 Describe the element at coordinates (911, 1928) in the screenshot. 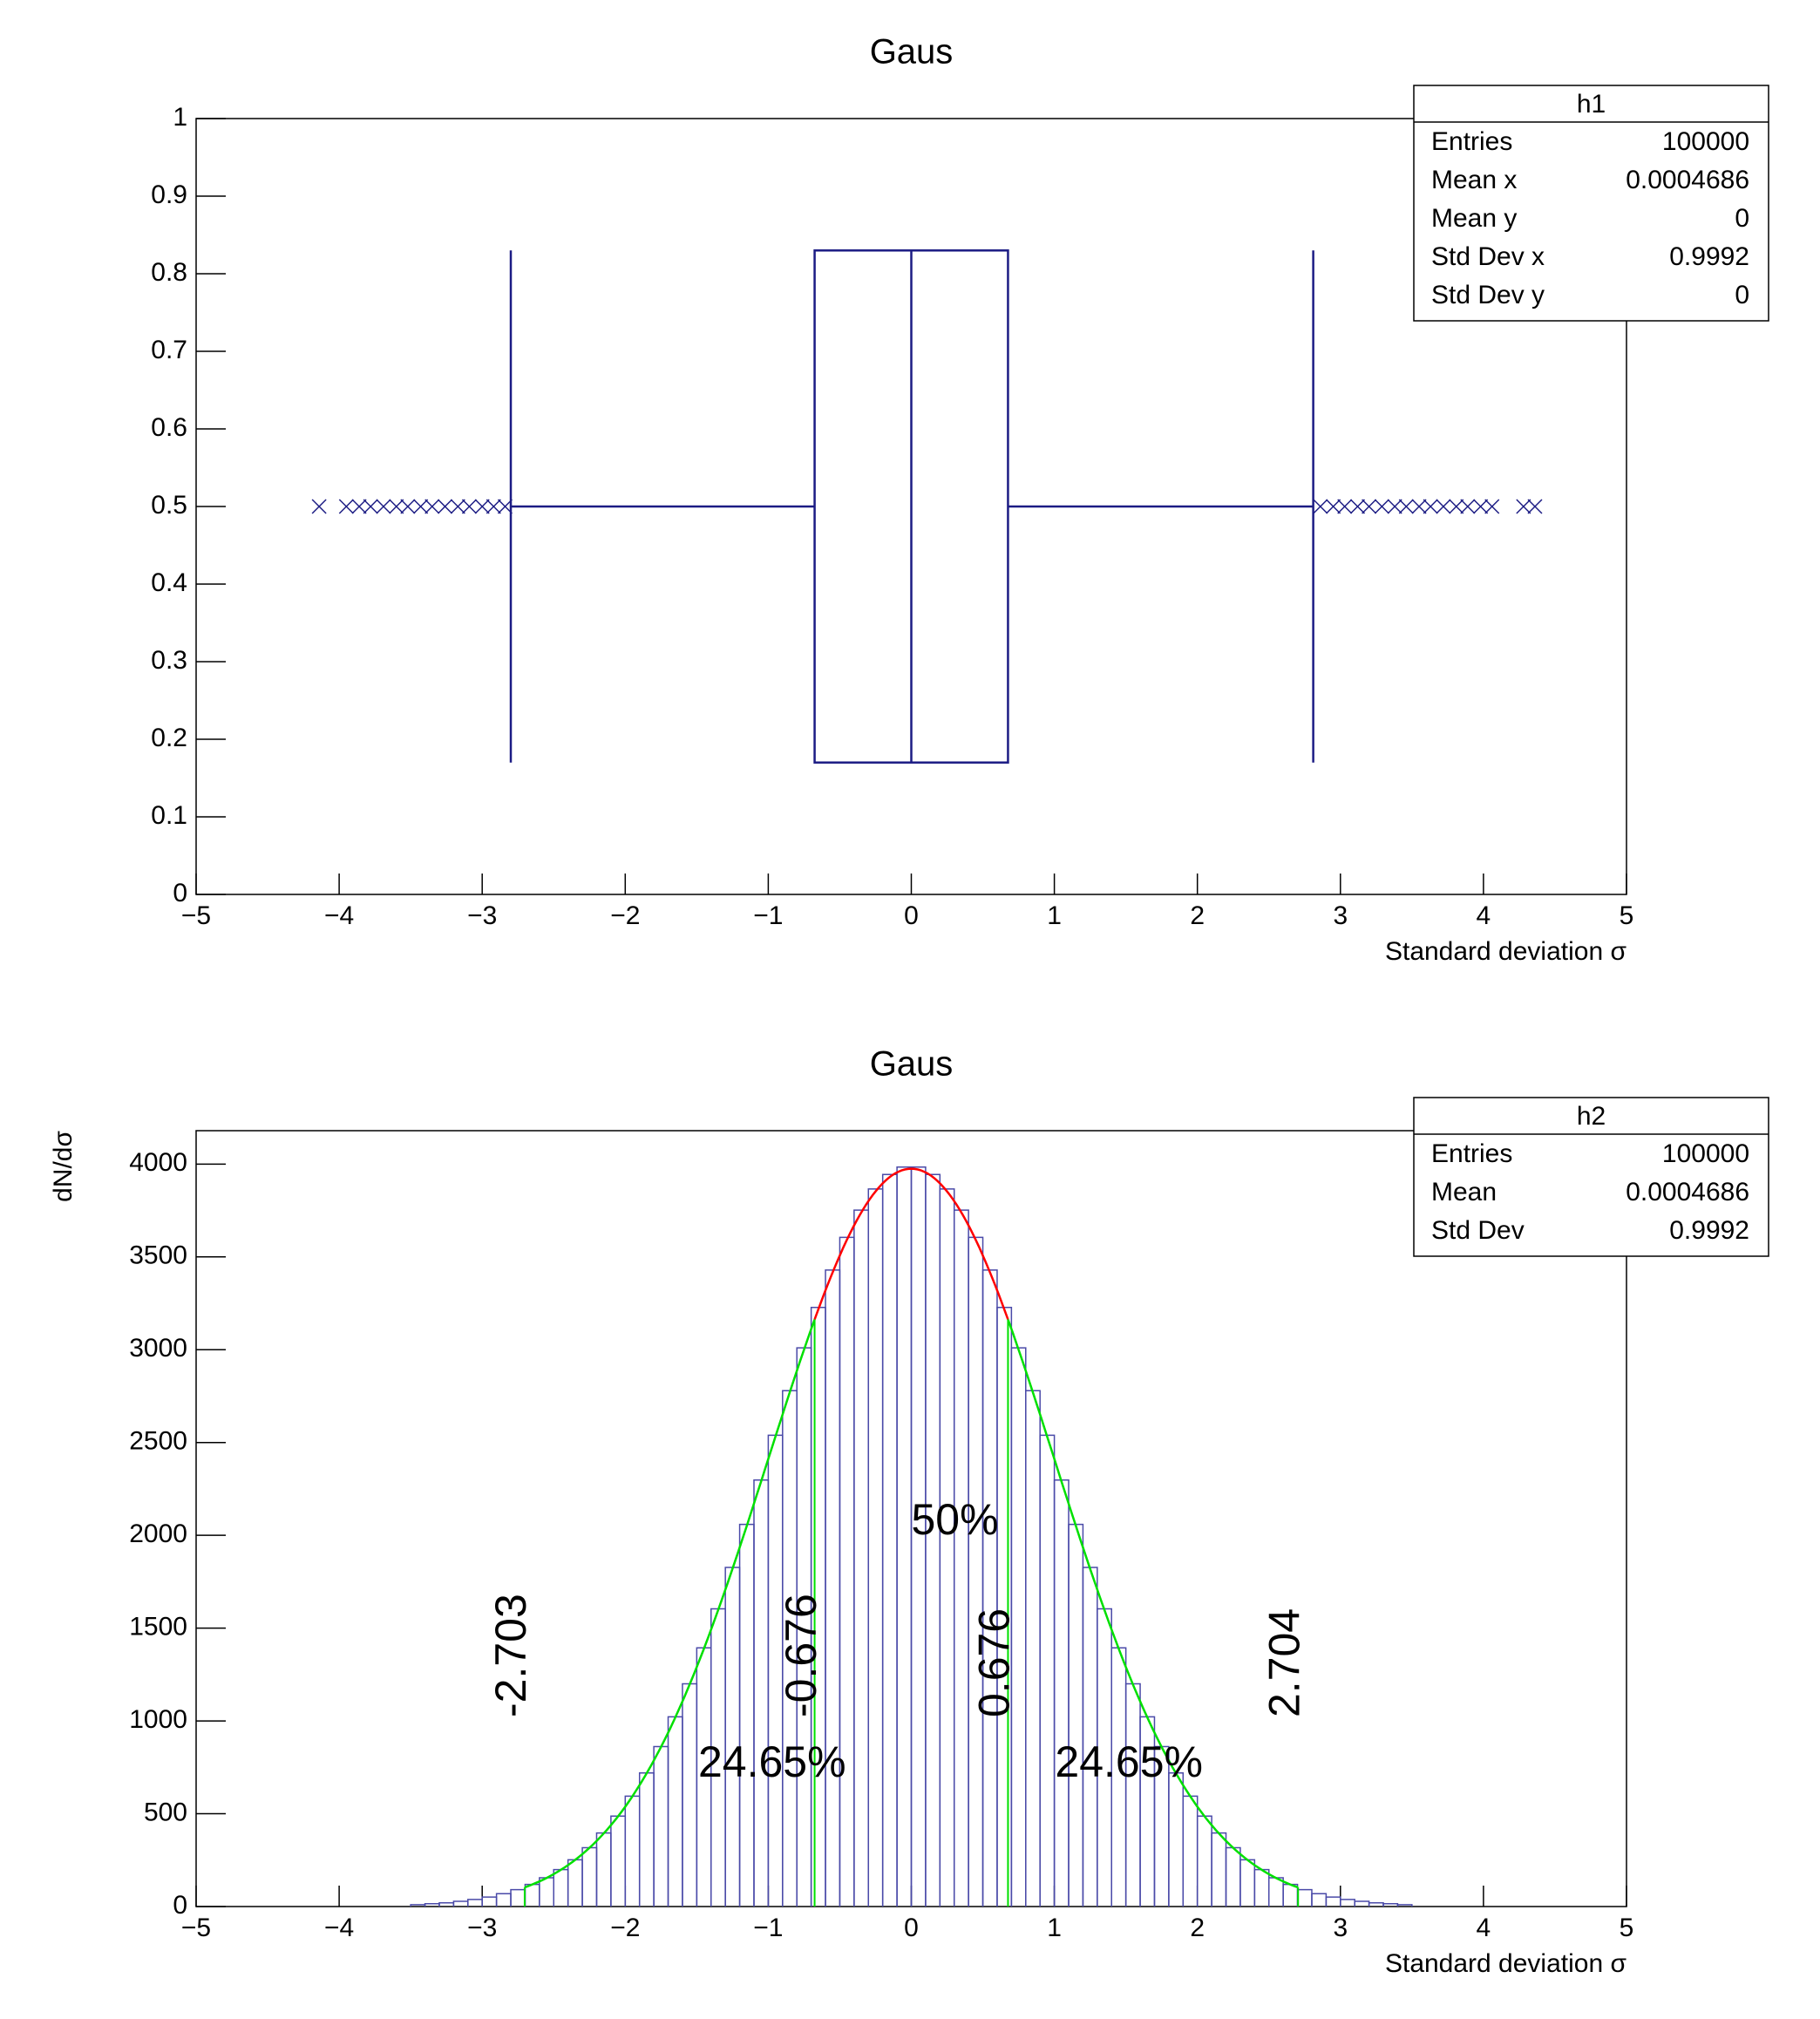

I see `x-tick-label: 0` at that location.